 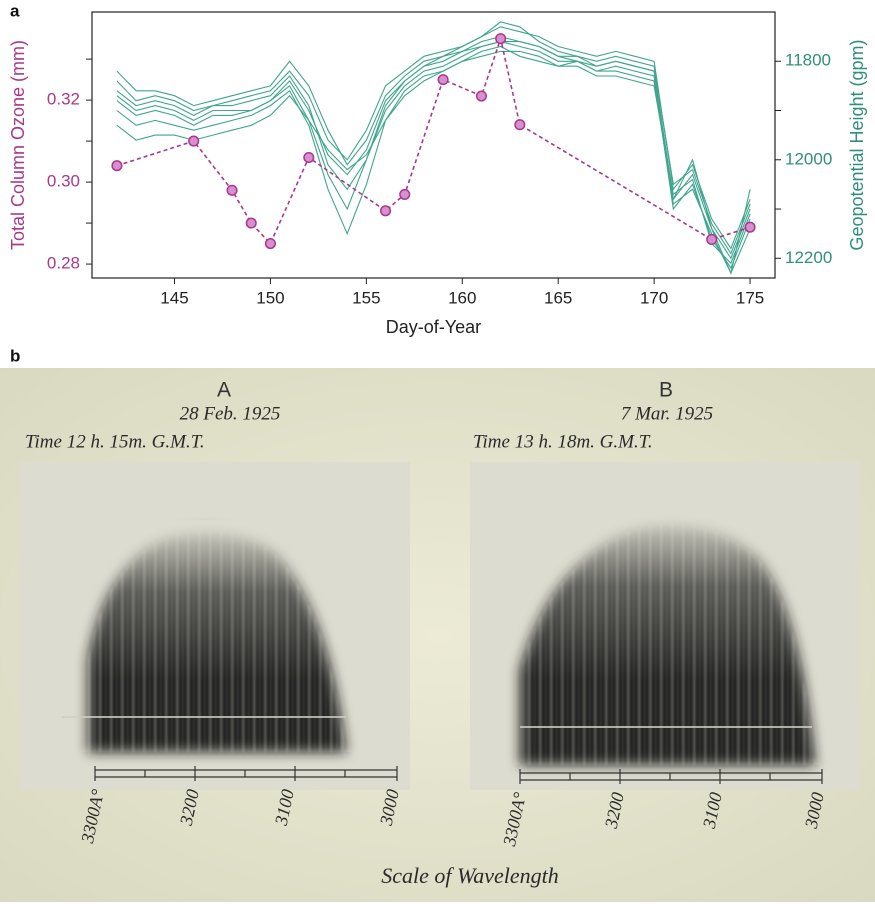 What do you see at coordinates (433, 327) in the screenshot?
I see `x-axis-label: Day-of-Year` at bounding box center [433, 327].